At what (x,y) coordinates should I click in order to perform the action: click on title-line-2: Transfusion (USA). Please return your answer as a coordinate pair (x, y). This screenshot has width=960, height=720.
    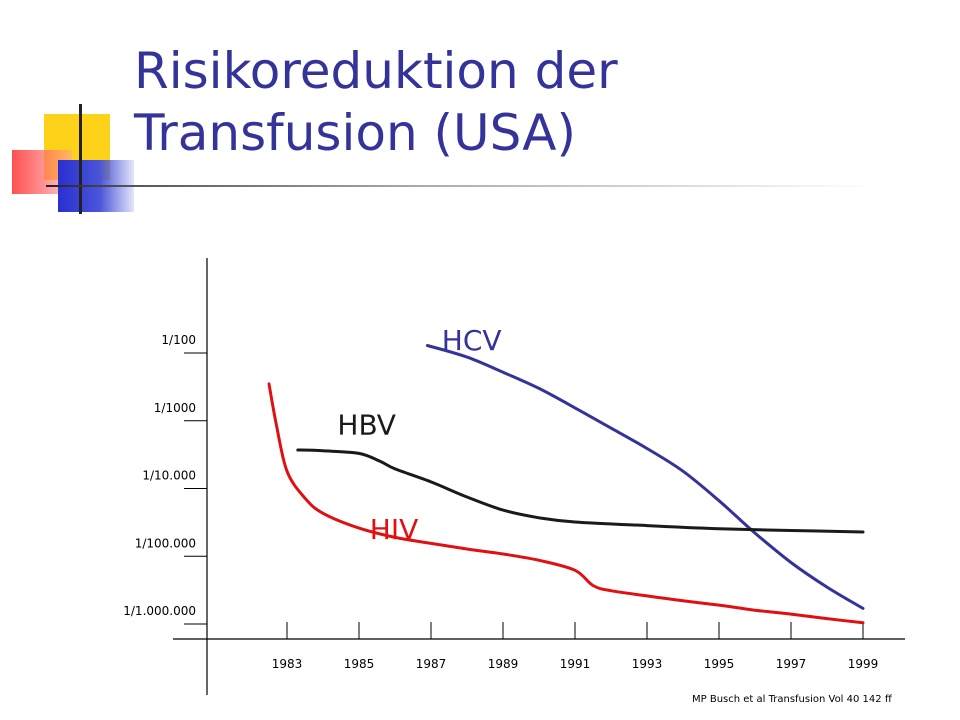
    Looking at the image, I should click on (355, 133).